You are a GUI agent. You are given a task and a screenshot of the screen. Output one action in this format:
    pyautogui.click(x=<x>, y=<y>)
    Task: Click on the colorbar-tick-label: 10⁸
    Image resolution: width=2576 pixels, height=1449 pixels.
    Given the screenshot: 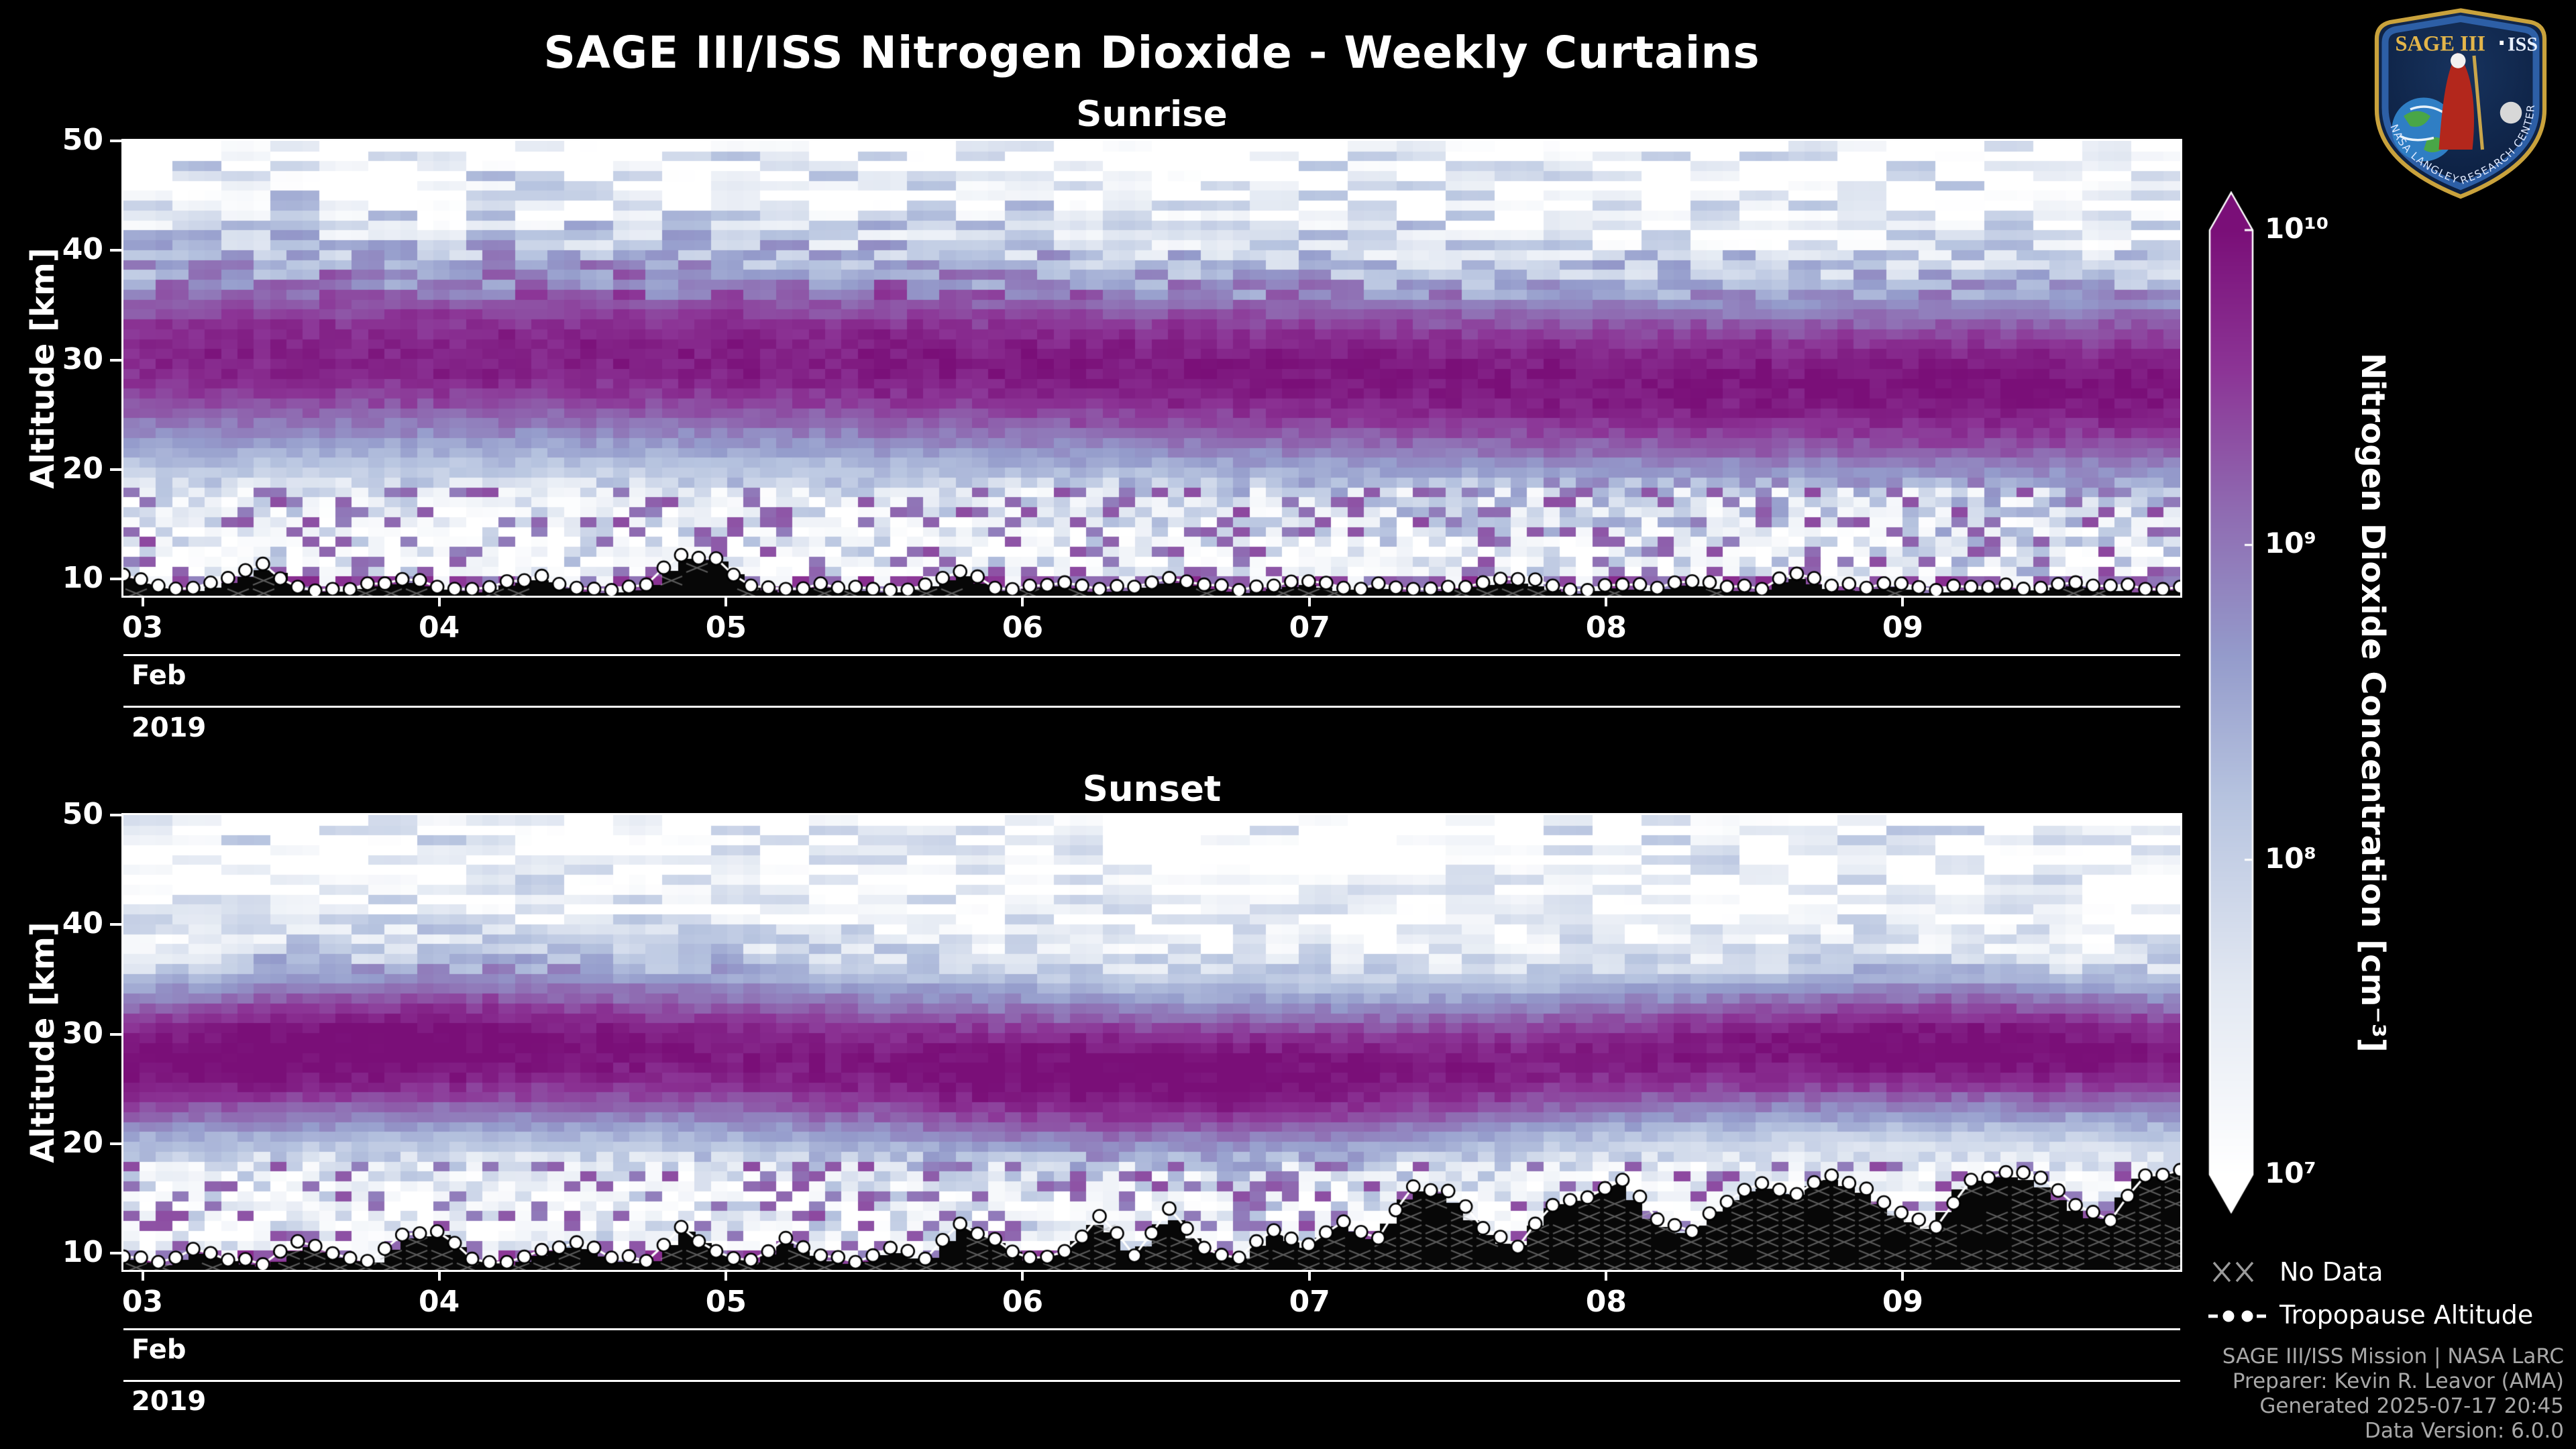 What is the action you would take?
    pyautogui.click(x=2290, y=858)
    